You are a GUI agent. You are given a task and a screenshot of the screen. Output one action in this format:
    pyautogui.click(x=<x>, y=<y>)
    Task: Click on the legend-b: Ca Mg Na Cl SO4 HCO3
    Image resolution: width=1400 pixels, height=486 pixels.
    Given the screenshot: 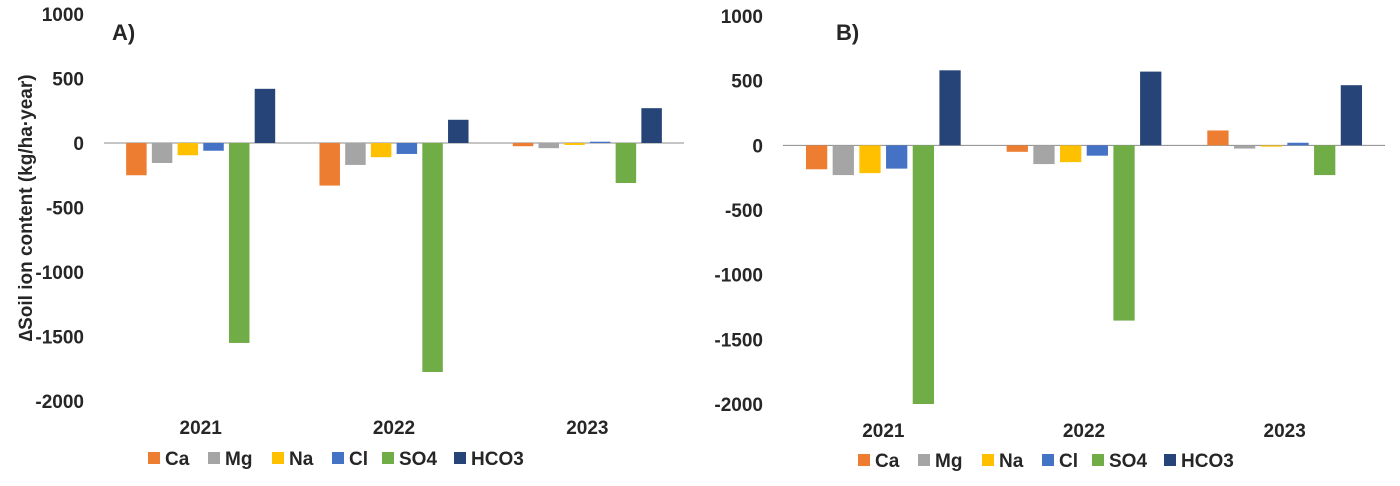 What is the action you would take?
    pyautogui.click(x=1046, y=461)
    